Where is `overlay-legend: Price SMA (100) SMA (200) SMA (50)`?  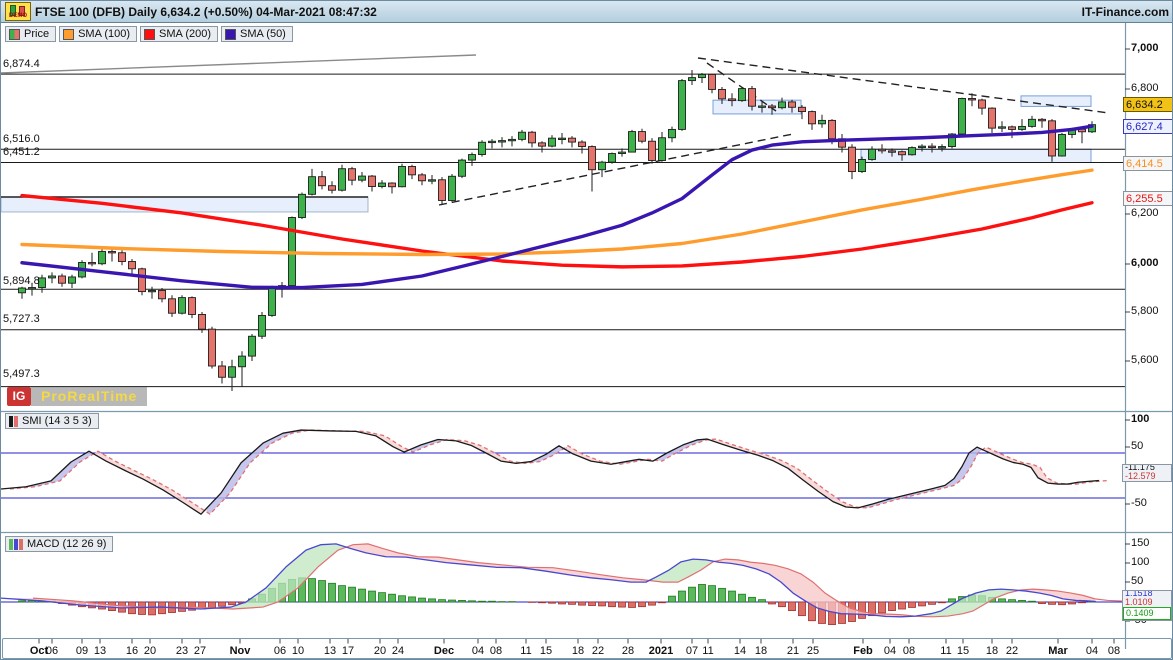
overlay-legend: Price SMA (100) SMA (200) SMA (50) is located at coordinates (149, 34).